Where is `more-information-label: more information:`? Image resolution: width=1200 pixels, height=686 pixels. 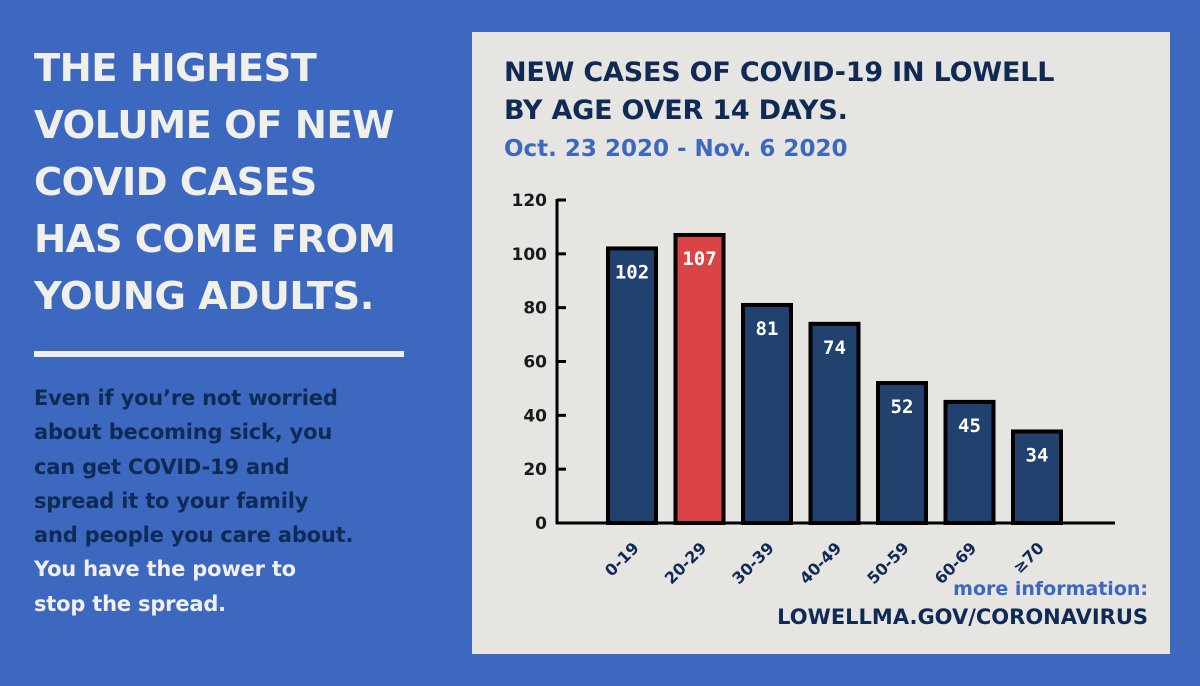
more-information-label: more information: is located at coordinates (1050, 589).